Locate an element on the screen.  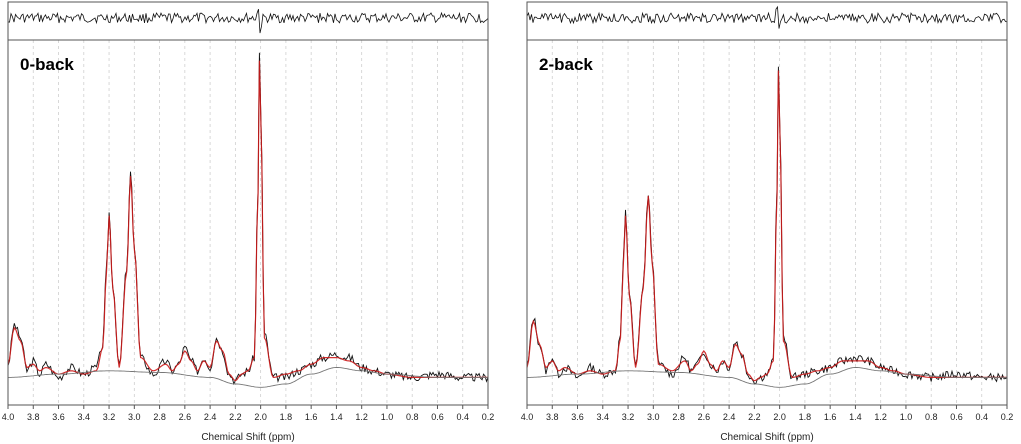
panel-label: 2-back is located at coordinates (566, 64).